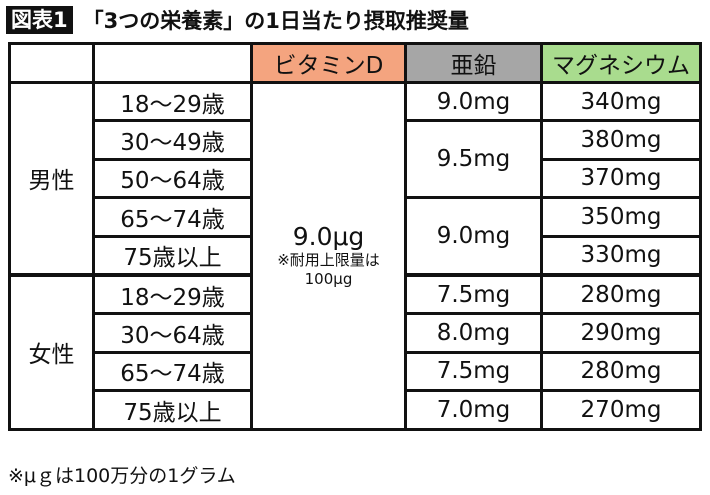 This screenshot has height=495, width=710. What do you see at coordinates (328, 63) in the screenshot?
I see `header-vitamin-d: ビタミンD` at bounding box center [328, 63].